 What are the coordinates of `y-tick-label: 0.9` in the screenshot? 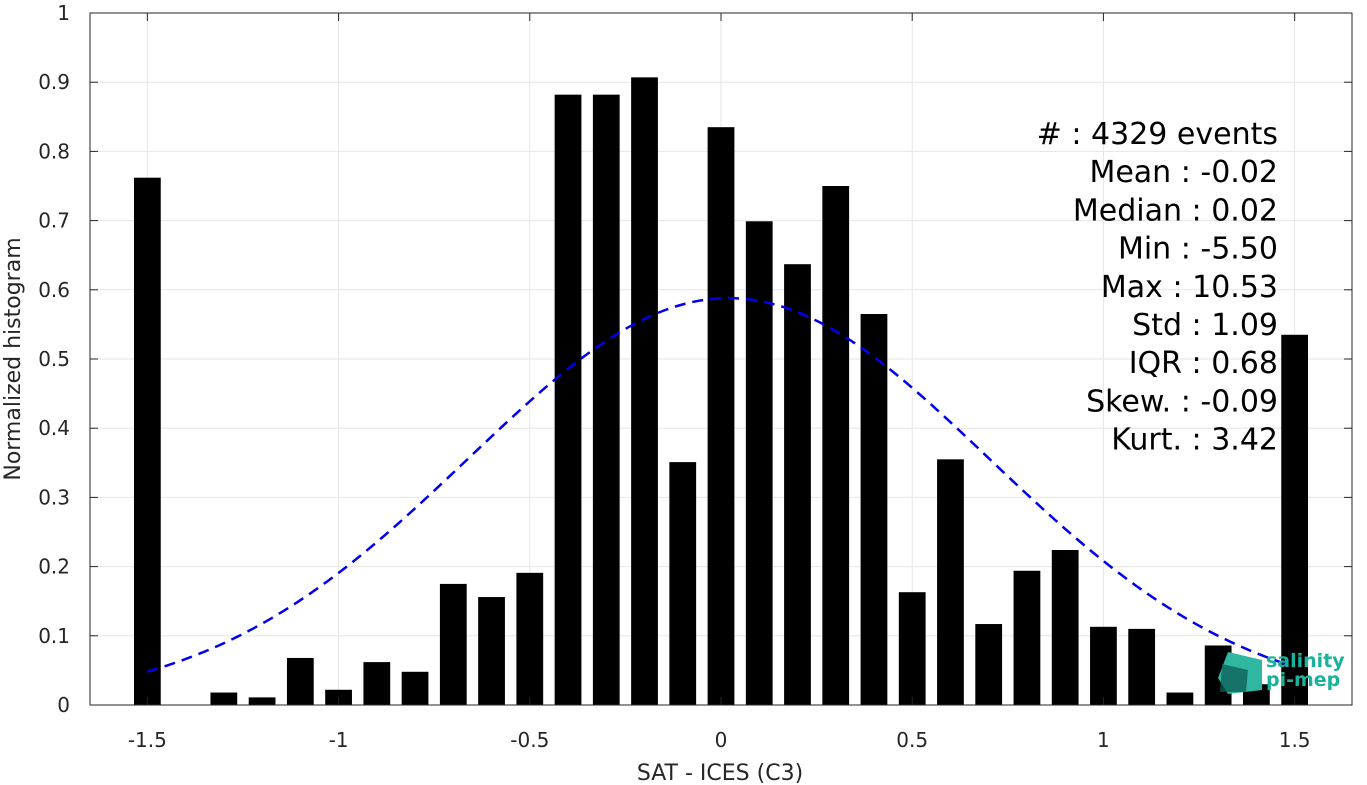 It's located at (54, 82).